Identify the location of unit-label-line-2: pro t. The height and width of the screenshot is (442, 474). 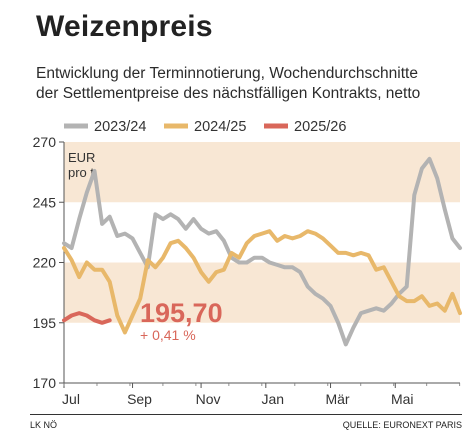
(81, 172).